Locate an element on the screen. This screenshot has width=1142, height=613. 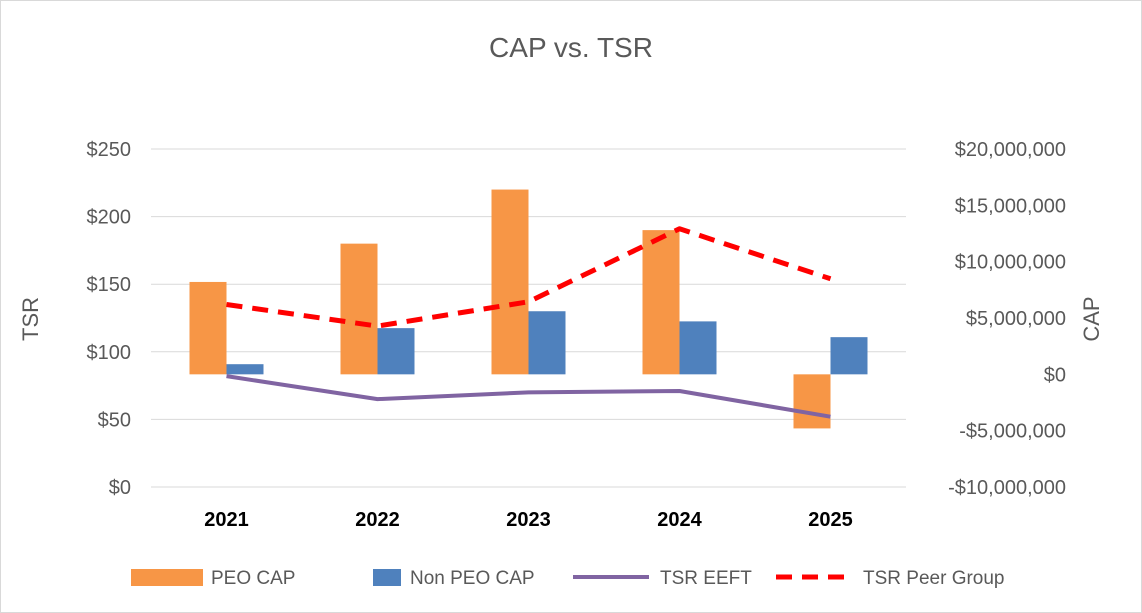
line-tsr-peer-group is located at coordinates (529, 277).